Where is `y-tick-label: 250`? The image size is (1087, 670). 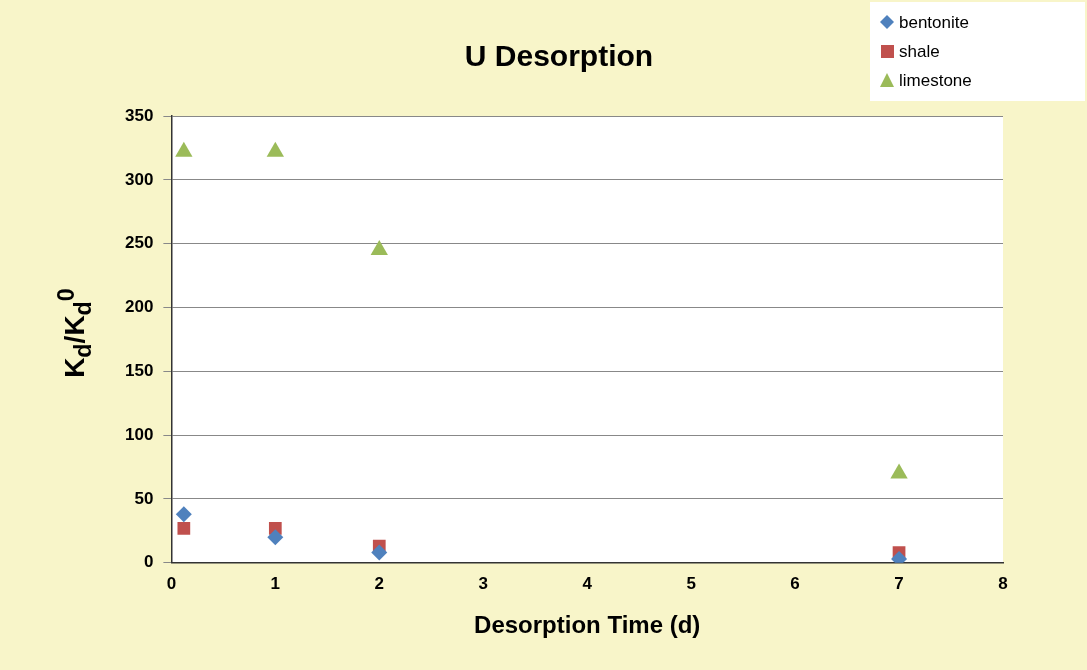 y-tick-label: 250 is located at coordinates (139, 243).